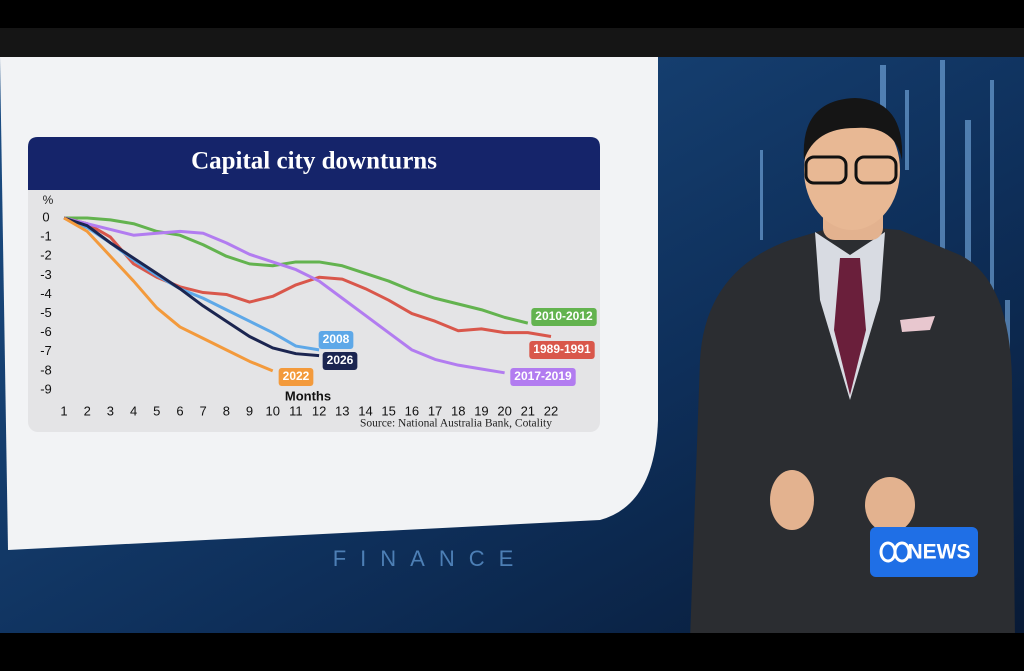 This screenshot has height=671, width=1024. I want to click on x-tick-label: 2, so click(87, 410).